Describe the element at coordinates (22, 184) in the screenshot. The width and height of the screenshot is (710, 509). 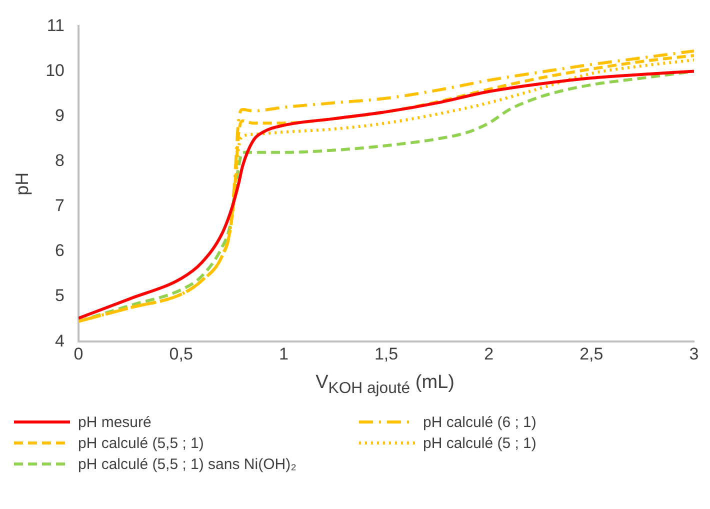
I see `y-axis-title: pH` at that location.